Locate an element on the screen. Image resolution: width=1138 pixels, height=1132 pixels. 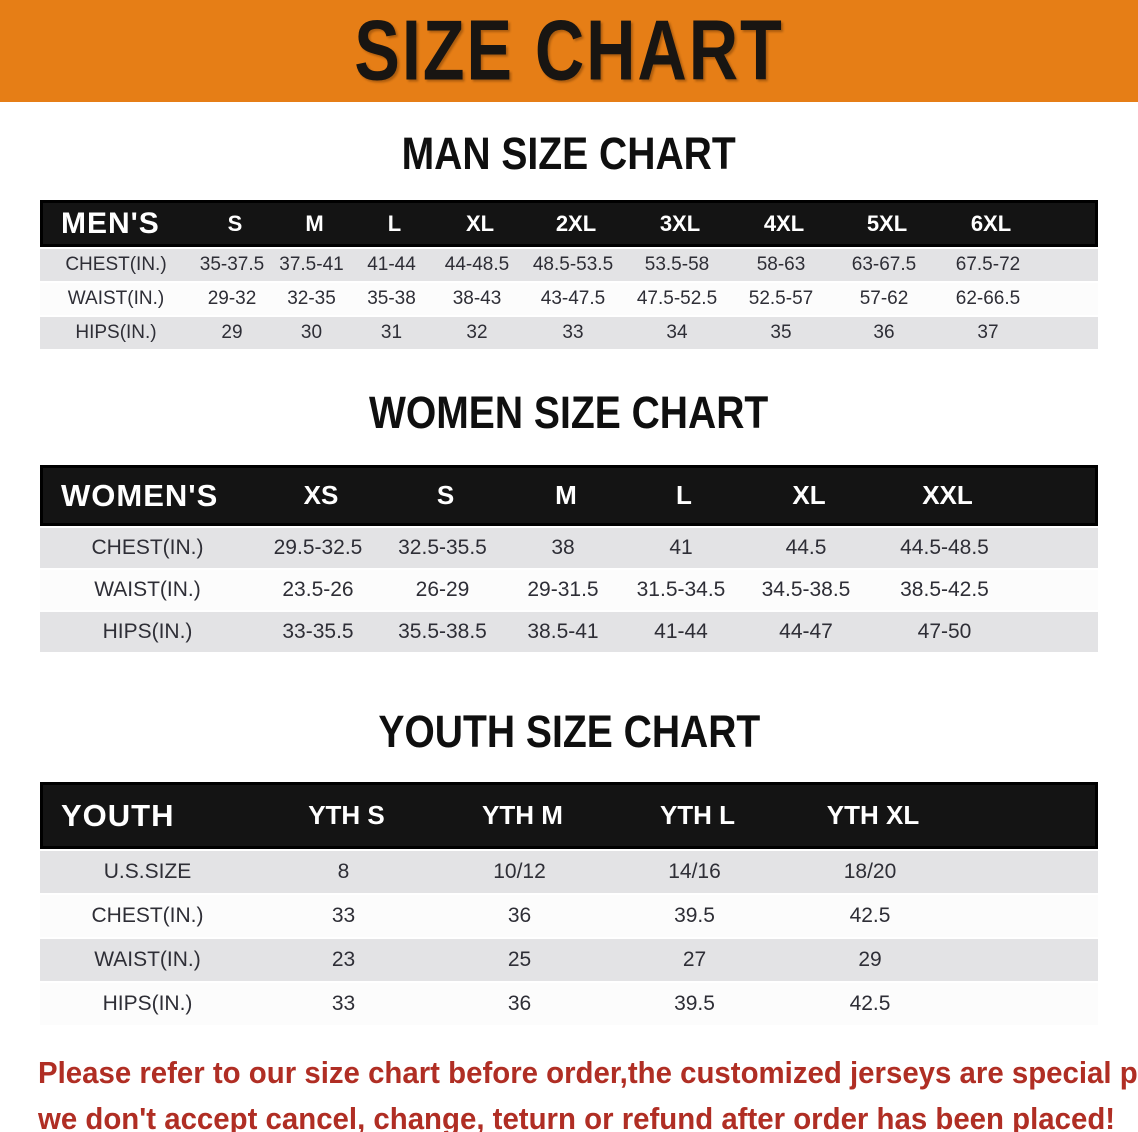
table-cell: 14/16 is located at coordinates (694, 871).